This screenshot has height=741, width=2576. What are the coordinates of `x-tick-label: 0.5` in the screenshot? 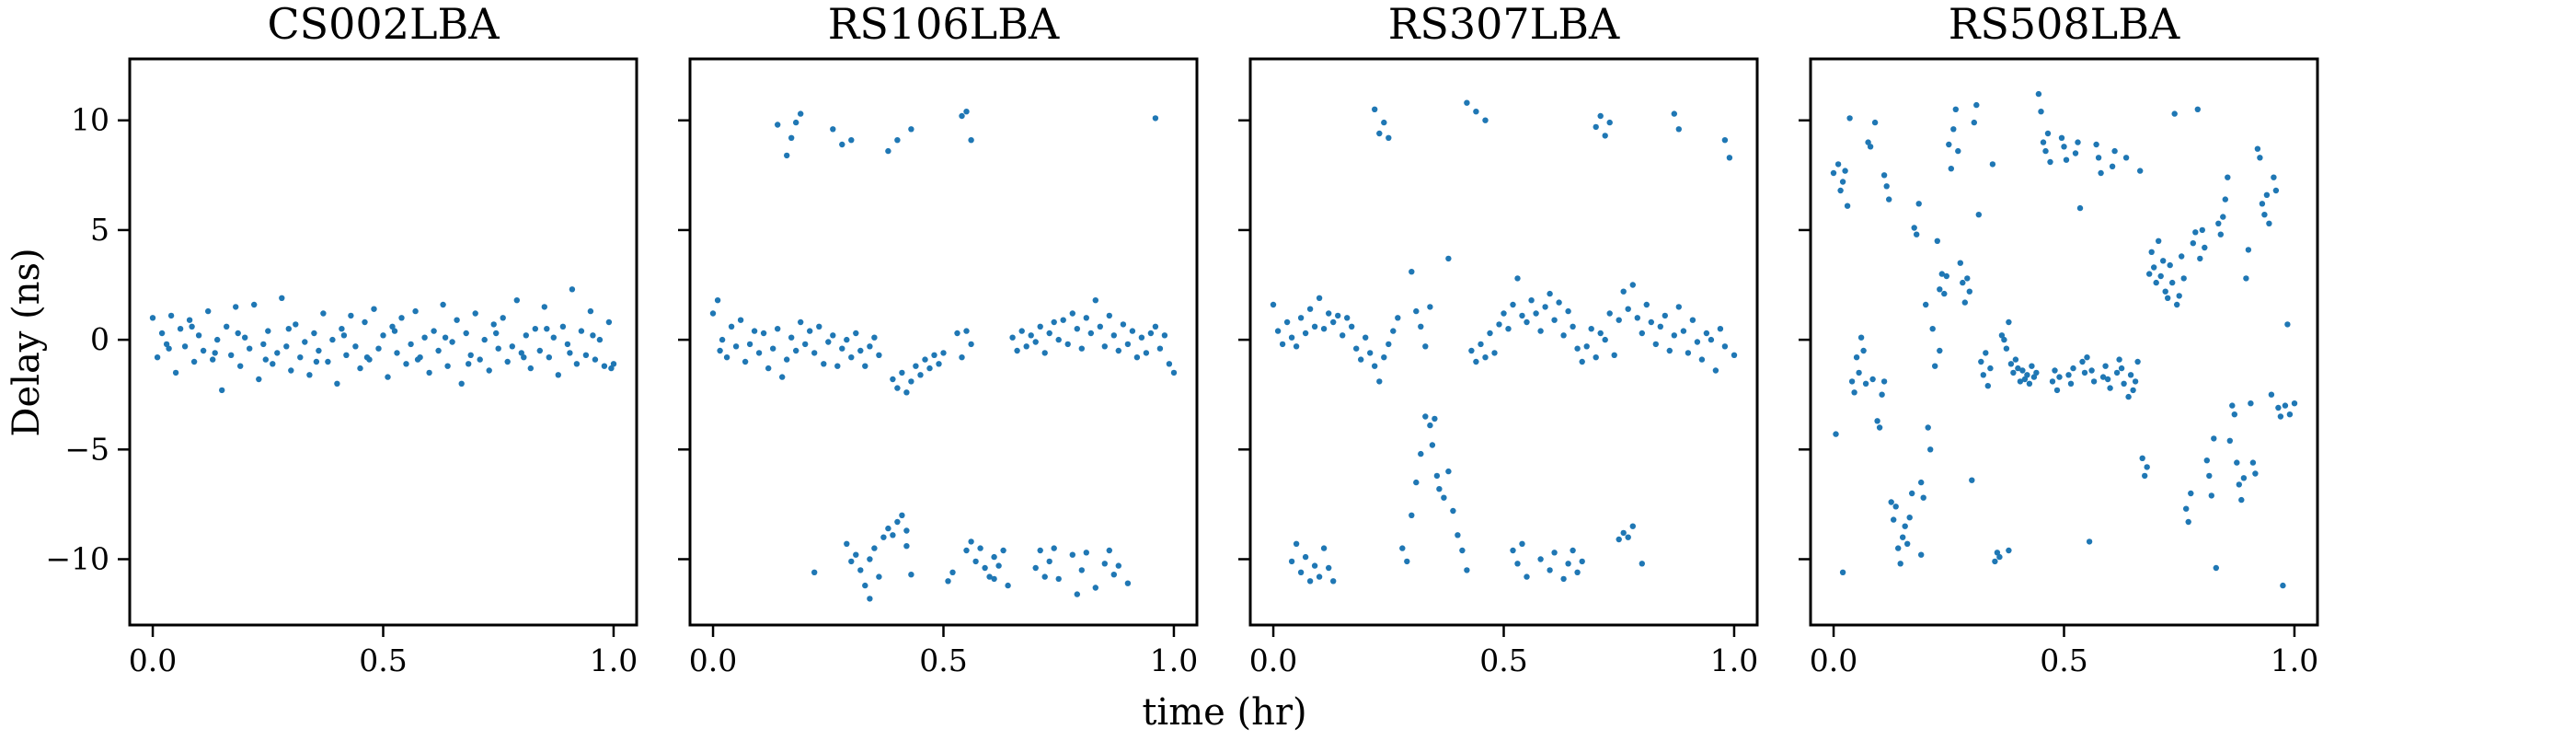 It's located at (1503, 660).